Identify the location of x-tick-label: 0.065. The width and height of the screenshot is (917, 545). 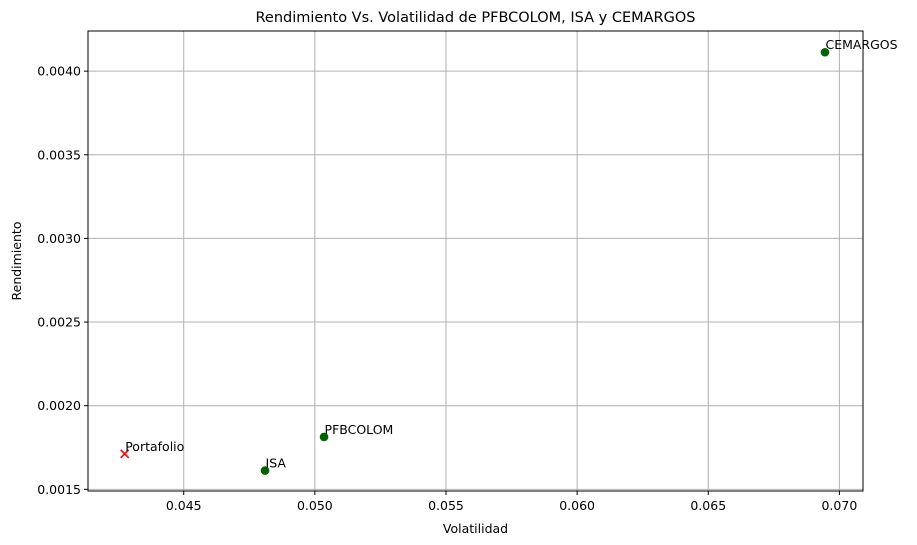
(708, 505).